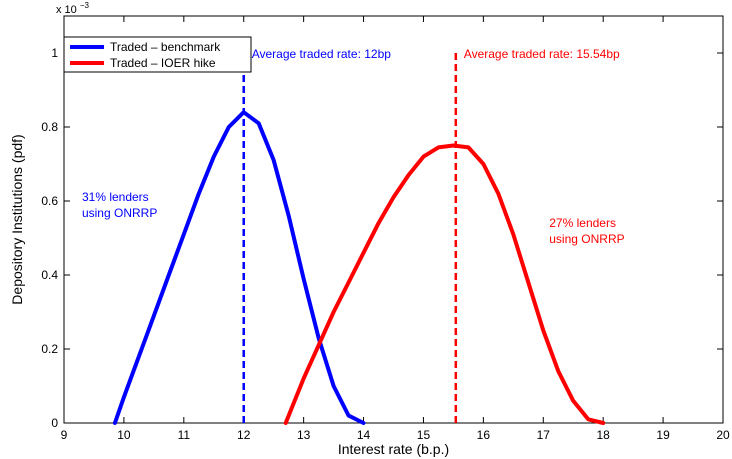  Describe the element at coordinates (54, 53) in the screenshot. I see `y-tick-label: 1` at that location.